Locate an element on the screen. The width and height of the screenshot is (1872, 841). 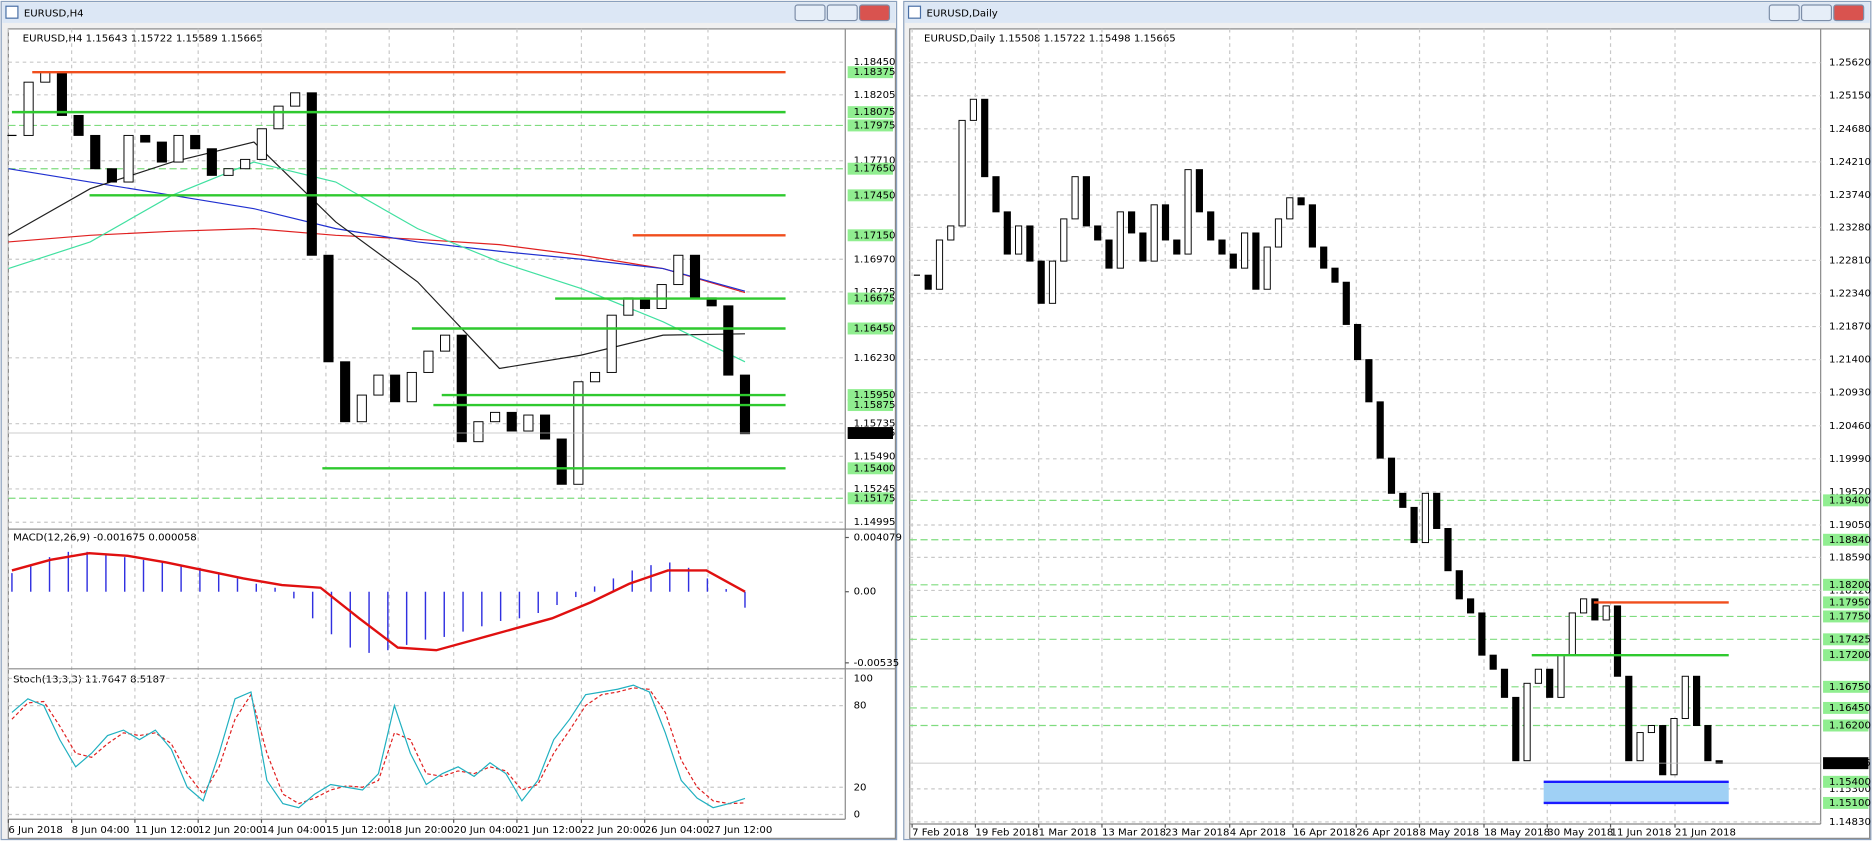
window-title: EURUSD,Daily is located at coordinates (961, 13).